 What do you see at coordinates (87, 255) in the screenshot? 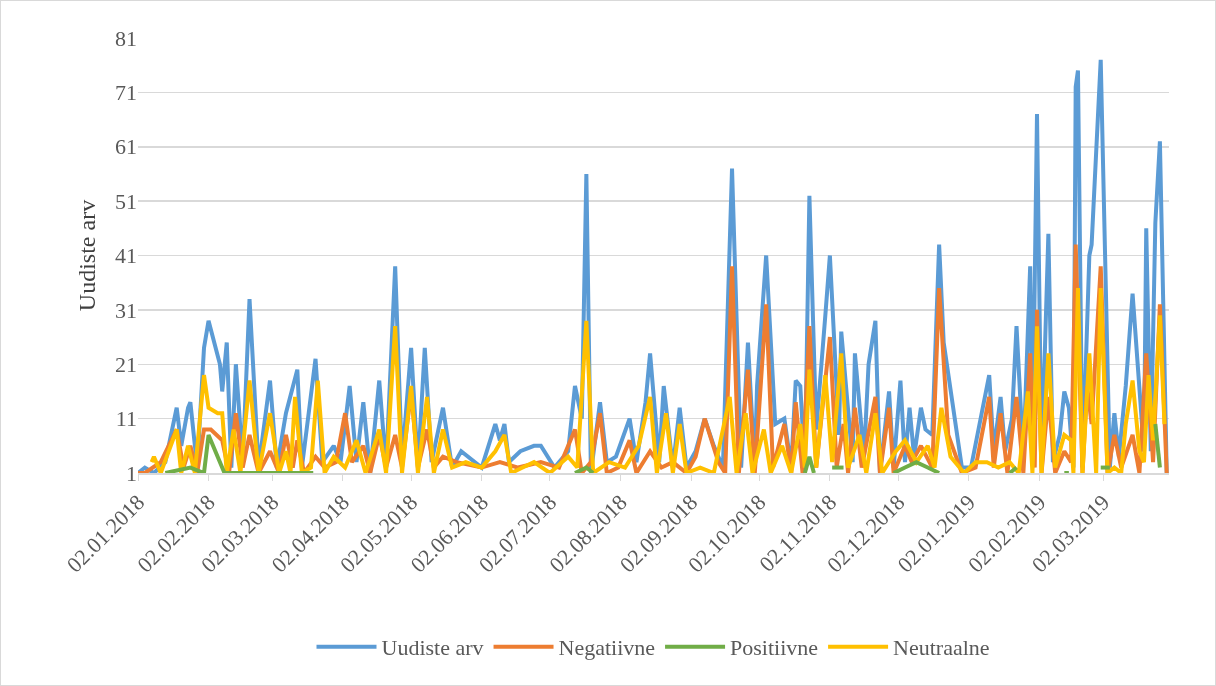
I see `y-axis-title: Uudiste arv` at bounding box center [87, 255].